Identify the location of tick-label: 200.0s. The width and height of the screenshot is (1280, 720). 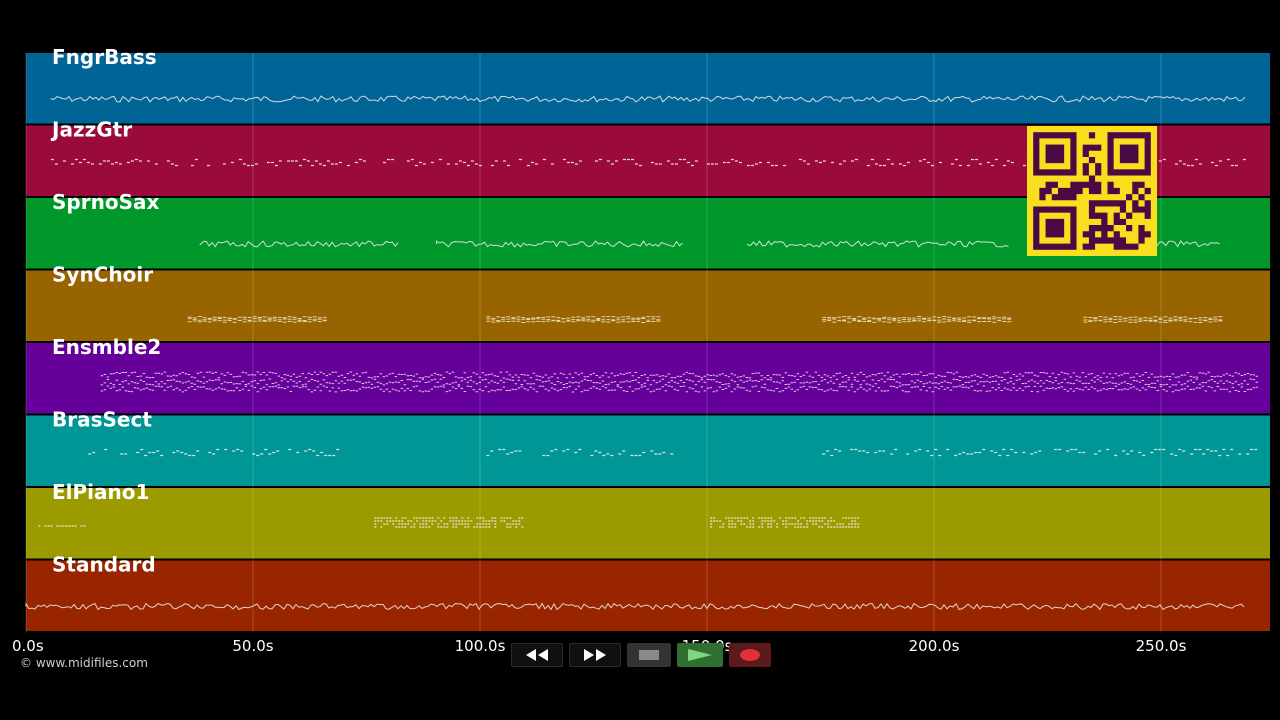
(934, 646).